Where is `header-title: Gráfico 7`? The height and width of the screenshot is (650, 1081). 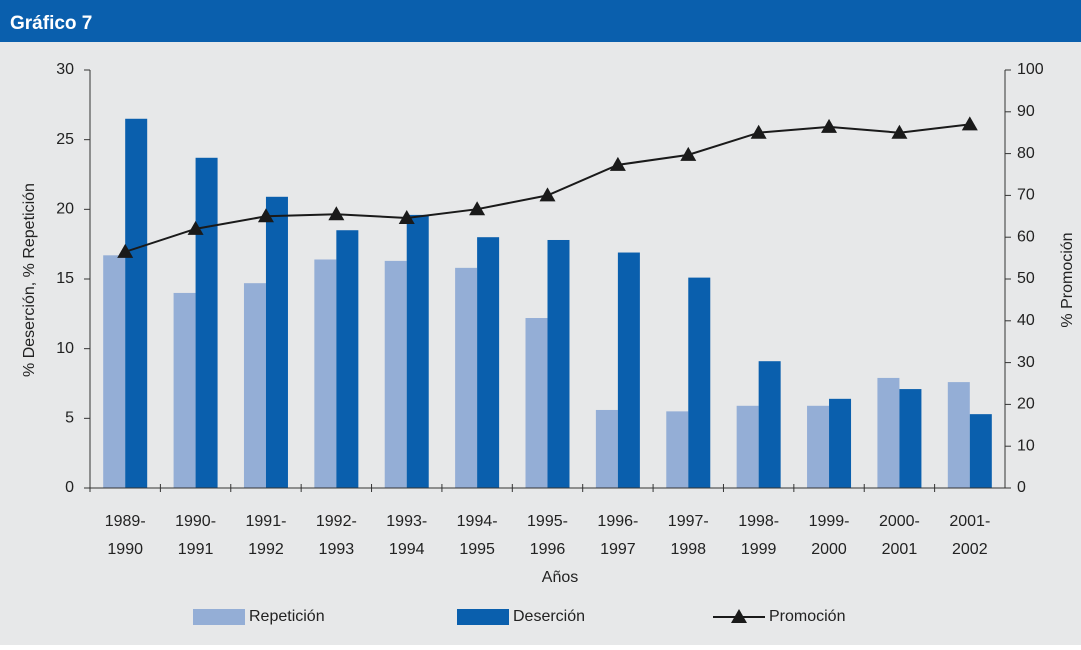
header-title: Gráfico 7 is located at coordinates (51, 23).